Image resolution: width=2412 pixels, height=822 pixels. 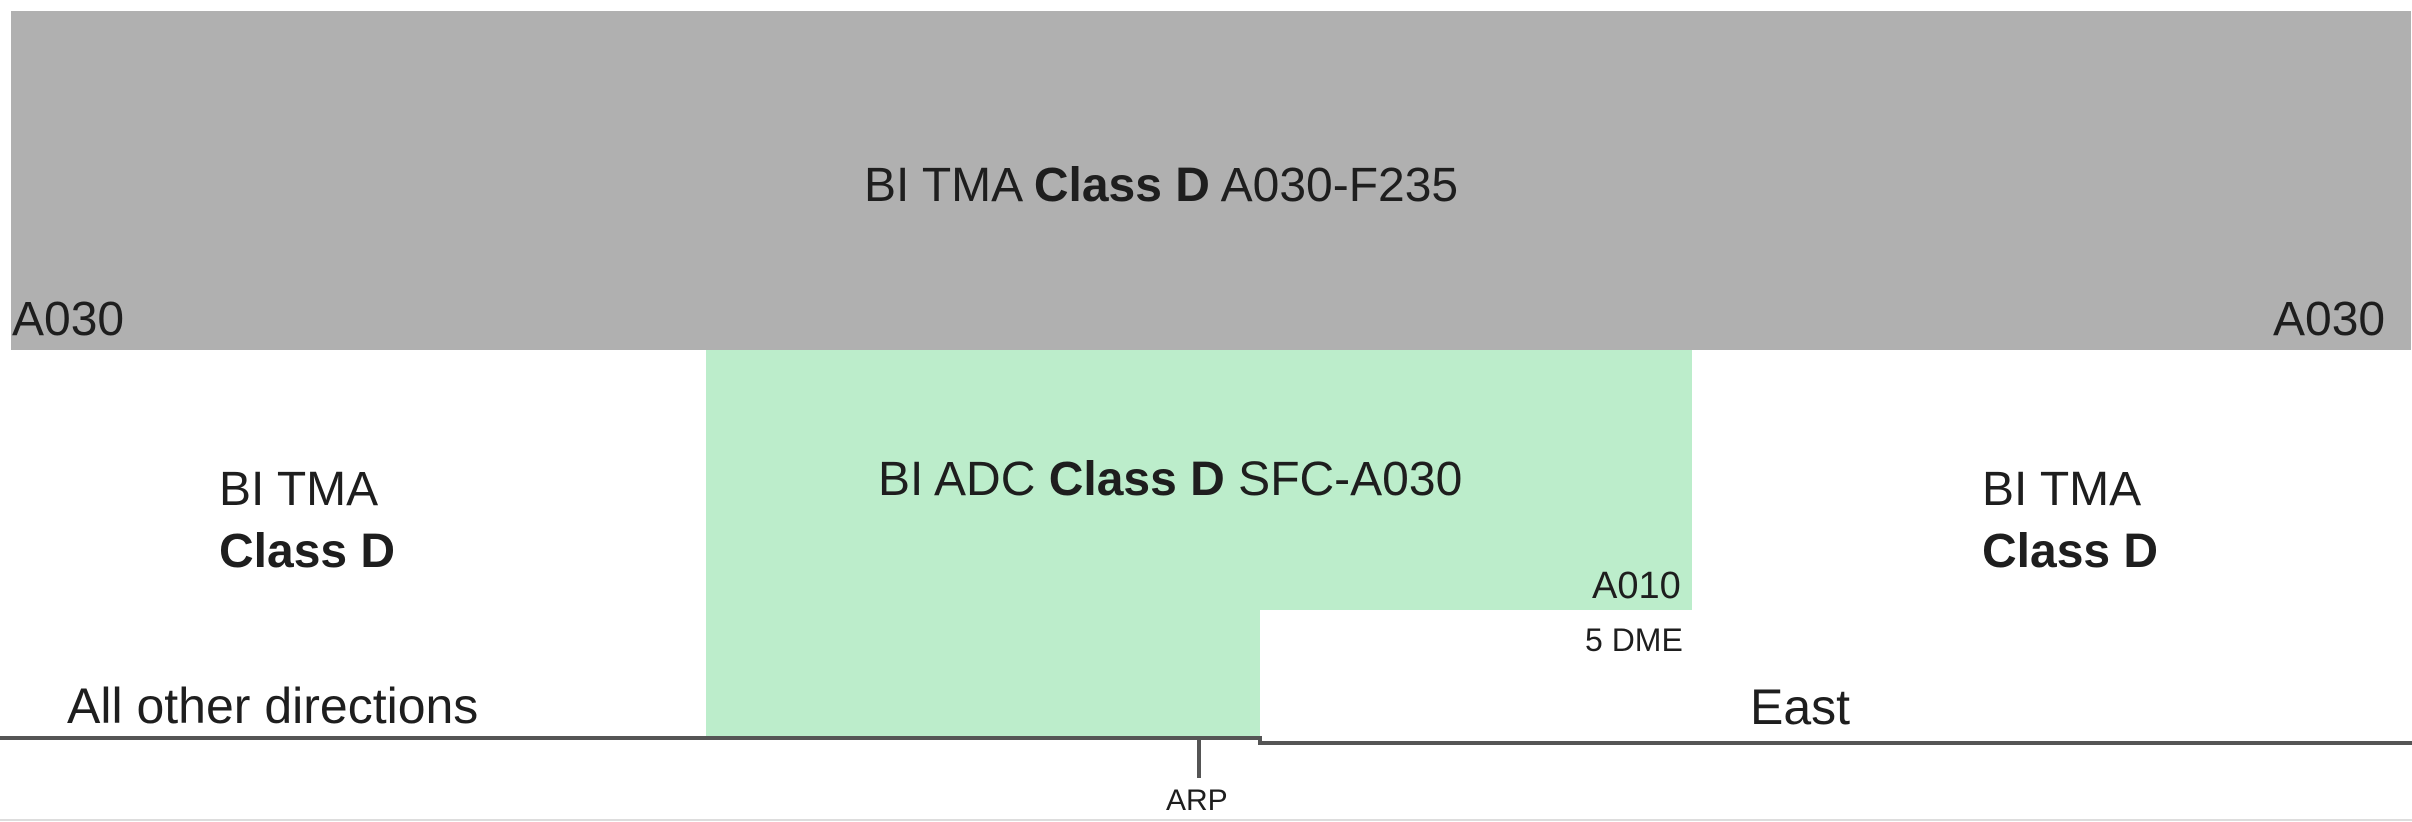 I want to click on tma-upper-class: Class D, so click(x=1121, y=185).